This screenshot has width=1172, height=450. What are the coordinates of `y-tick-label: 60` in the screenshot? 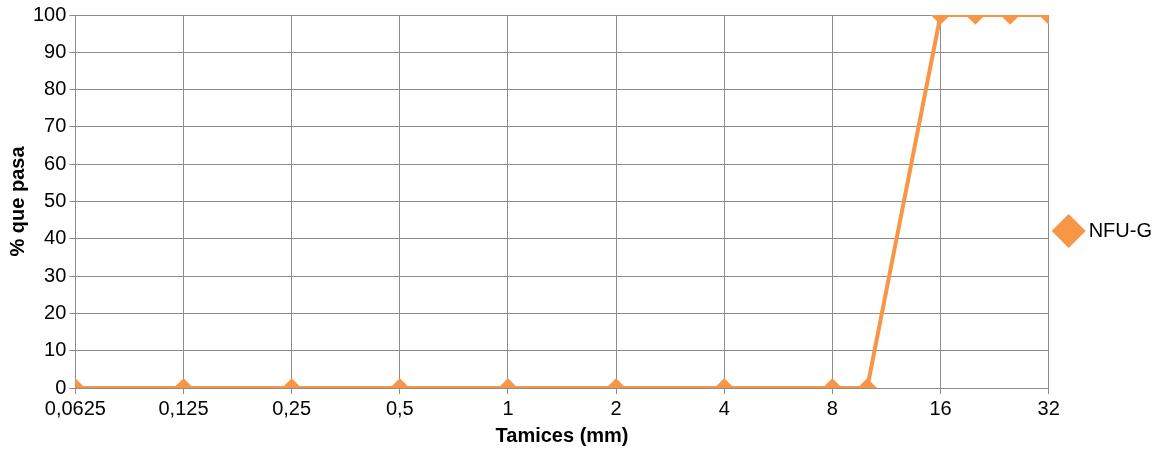 It's located at (55, 162).